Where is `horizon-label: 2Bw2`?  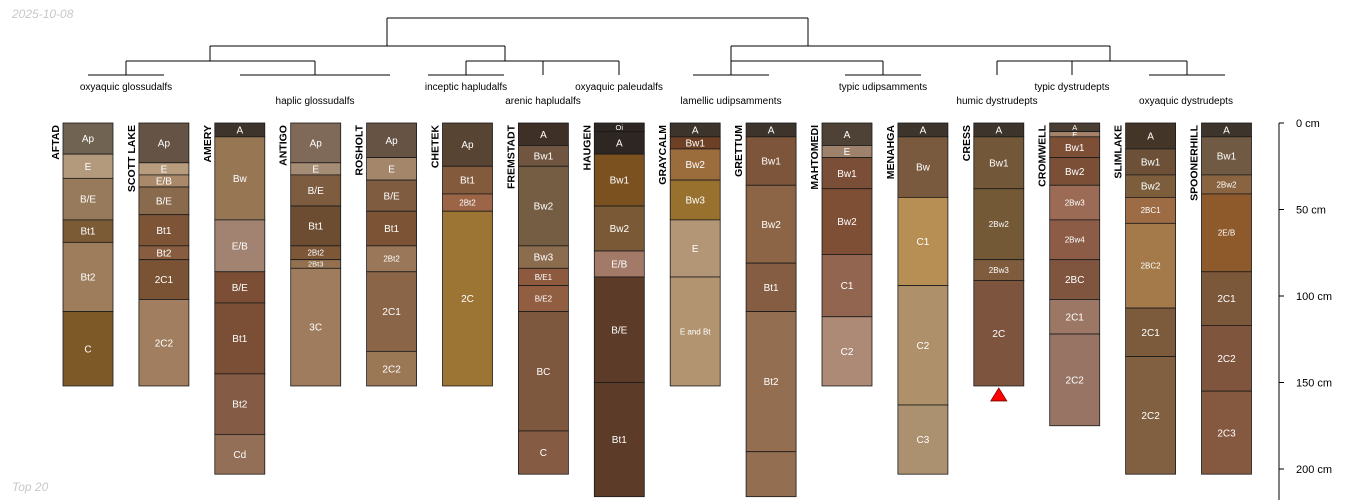 horizon-label: 2Bw2 is located at coordinates (999, 224).